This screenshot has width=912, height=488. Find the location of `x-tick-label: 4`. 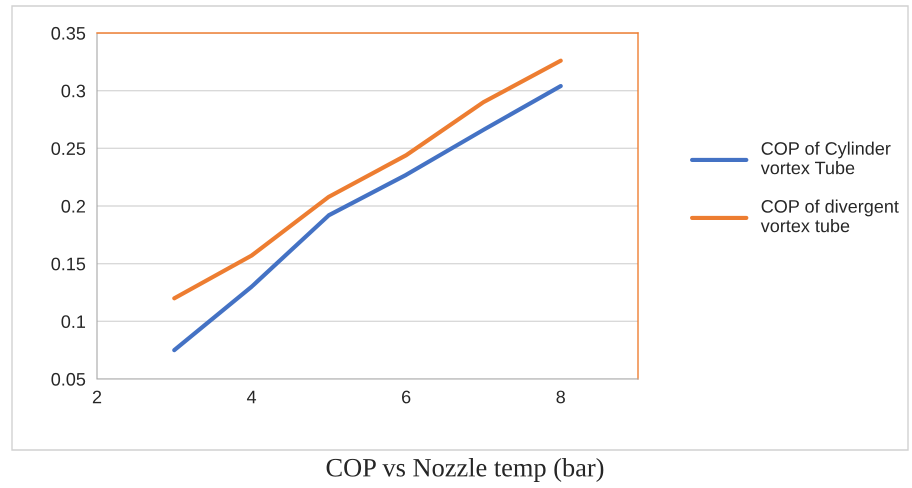

x-tick-label: 4 is located at coordinates (251, 397).